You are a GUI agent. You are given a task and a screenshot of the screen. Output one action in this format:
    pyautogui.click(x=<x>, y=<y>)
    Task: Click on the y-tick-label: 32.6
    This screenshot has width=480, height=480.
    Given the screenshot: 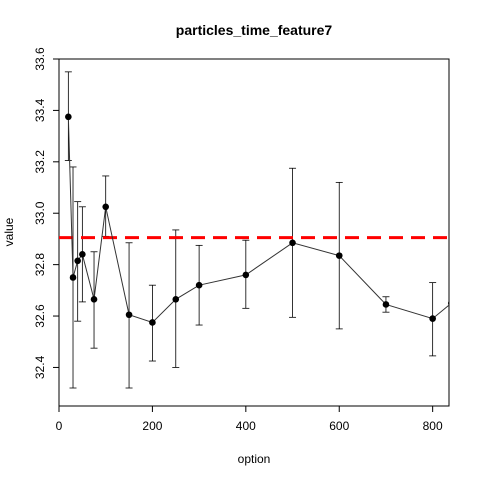 What is the action you would take?
    pyautogui.click(x=40, y=316)
    